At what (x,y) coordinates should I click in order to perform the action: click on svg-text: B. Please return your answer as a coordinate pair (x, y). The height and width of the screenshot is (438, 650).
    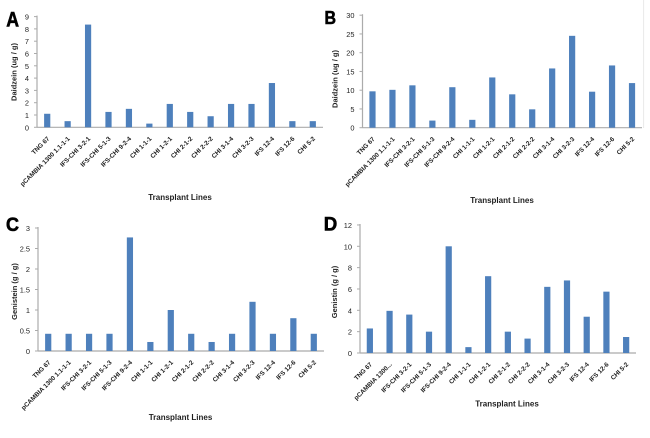
    Looking at the image, I should click on (331, 18).